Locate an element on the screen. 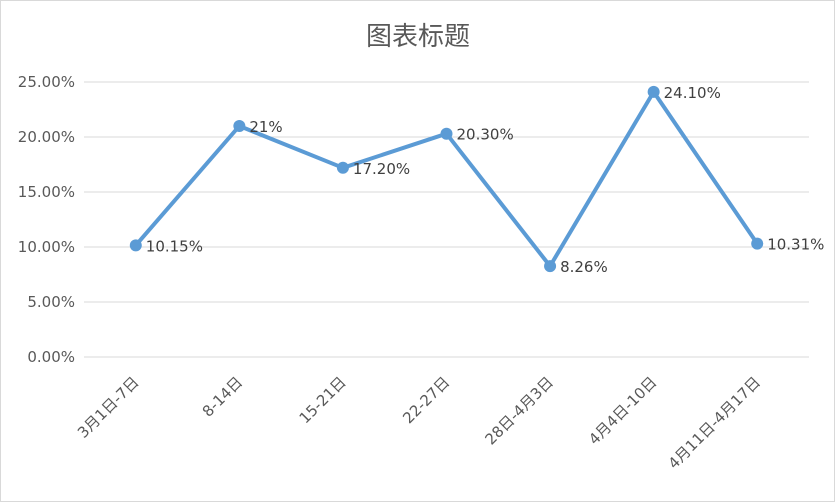 This screenshot has height=502, width=835. y-tick-label: 0.00% is located at coordinates (51, 357).